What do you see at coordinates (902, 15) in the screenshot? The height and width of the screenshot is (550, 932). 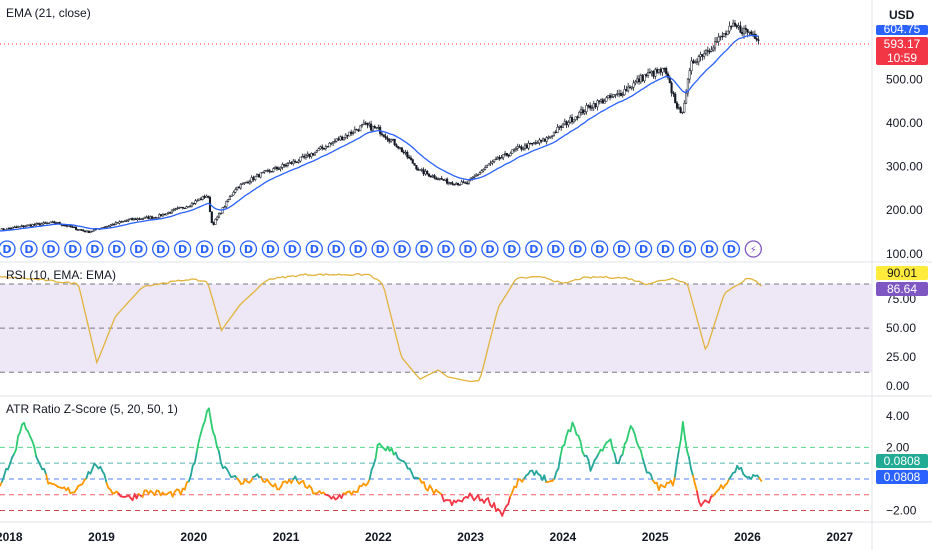 I see `currency-label: USD` at bounding box center [902, 15].